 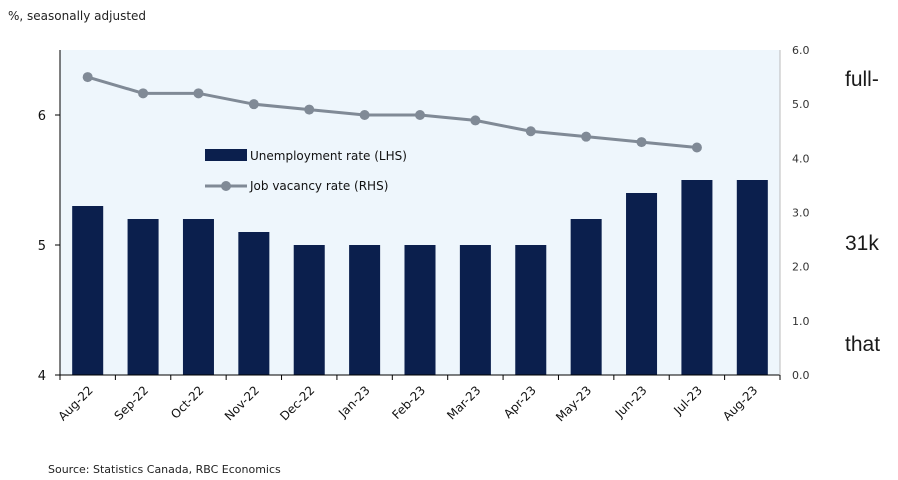 What do you see at coordinates (42, 376) in the screenshot?
I see `y-left-tick-label: 4` at bounding box center [42, 376].